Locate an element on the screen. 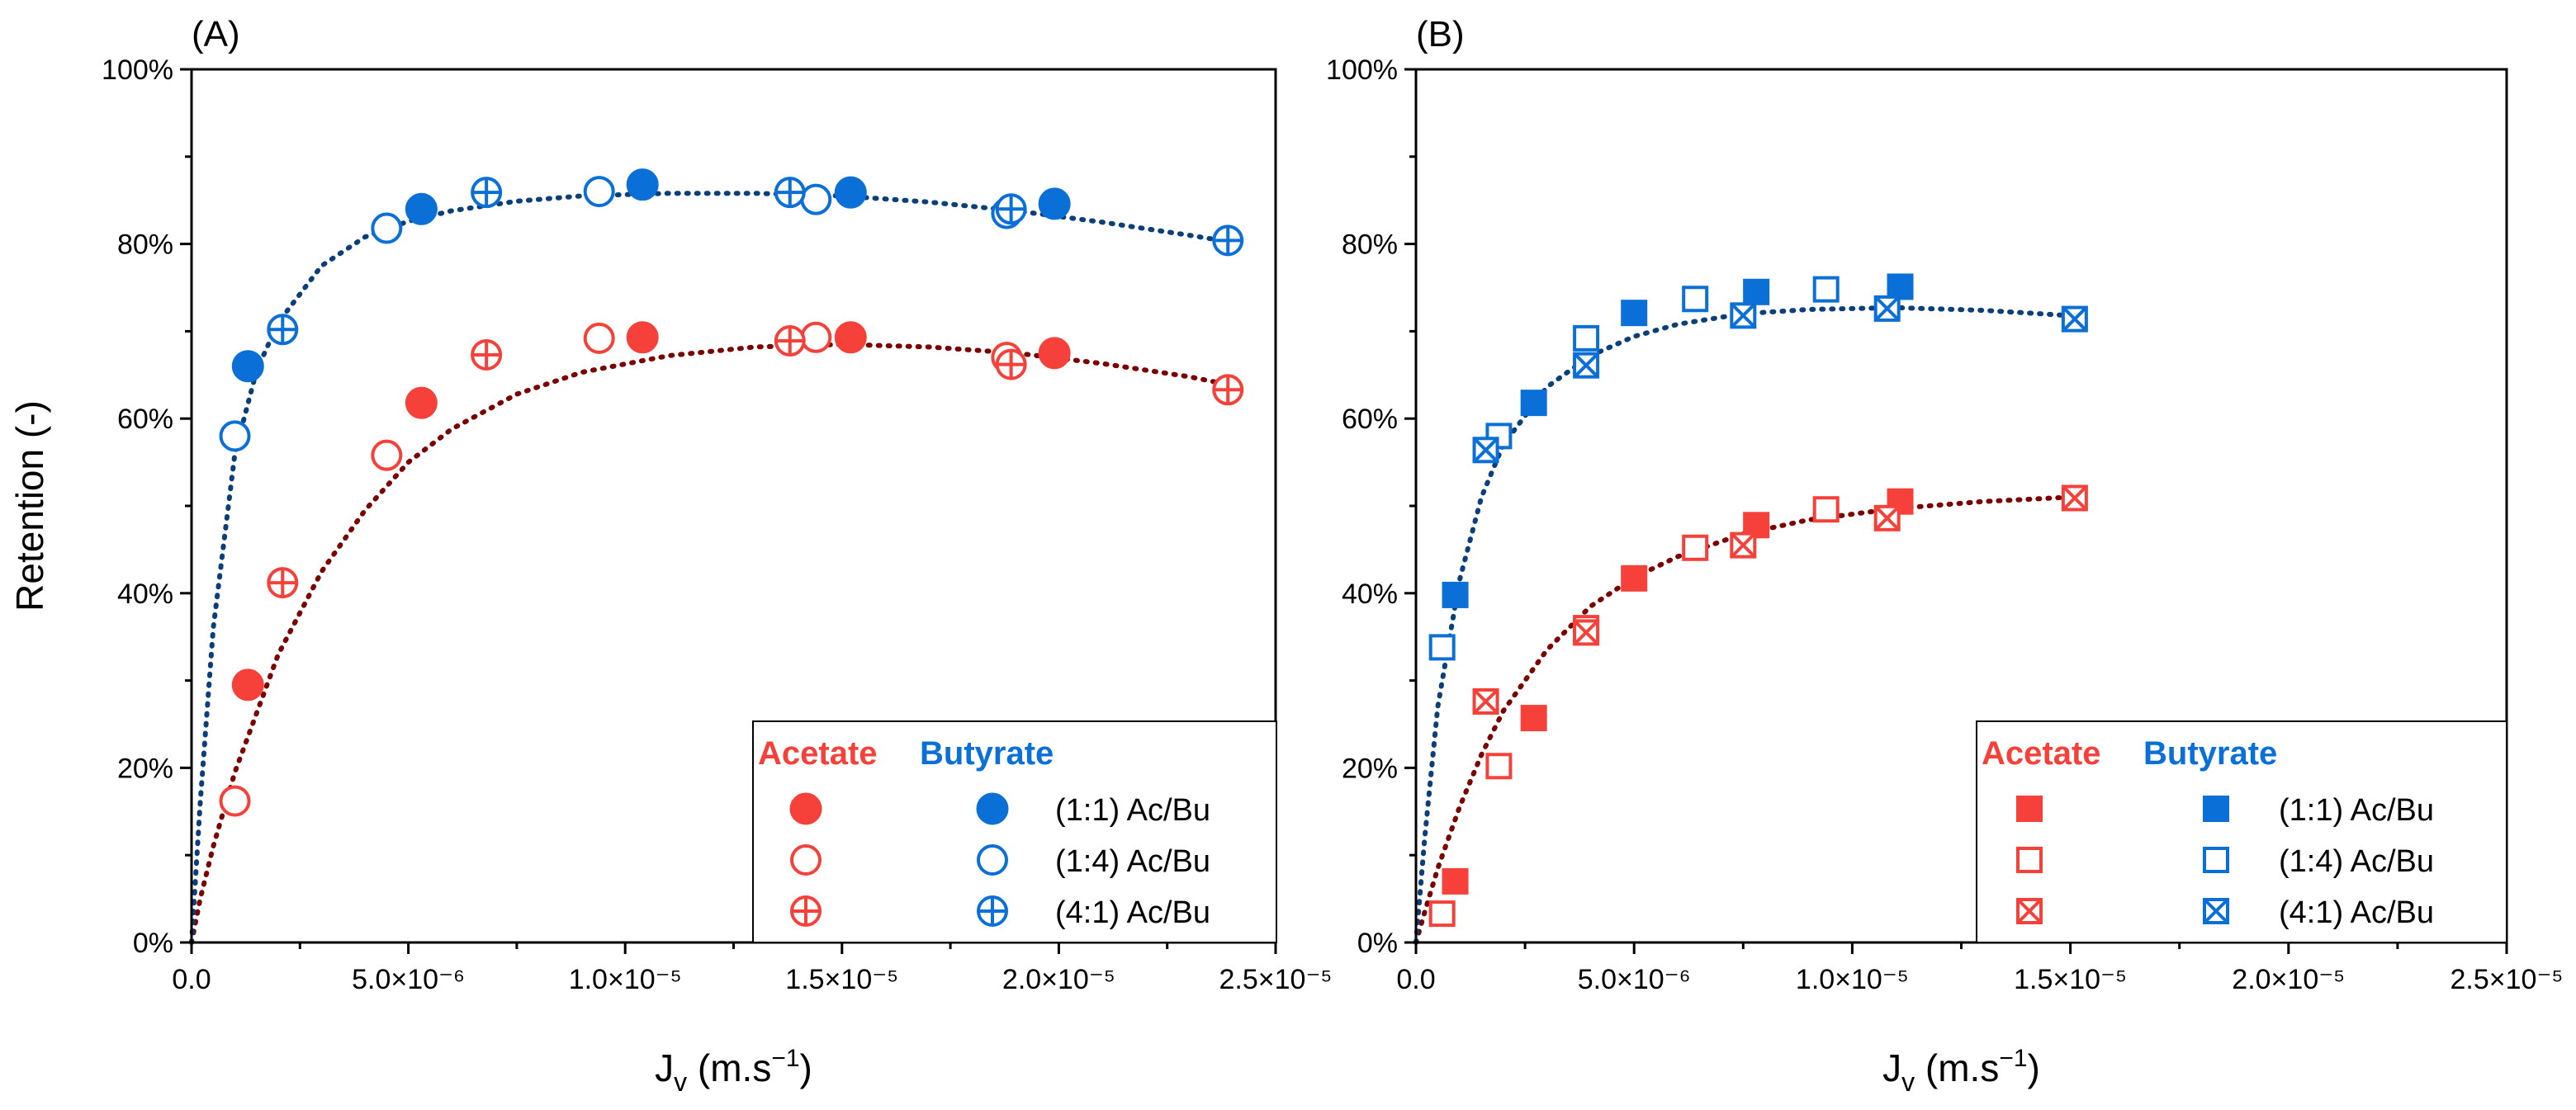 The height and width of the screenshot is (1110, 2576). panel-label: (A) is located at coordinates (216, 34).